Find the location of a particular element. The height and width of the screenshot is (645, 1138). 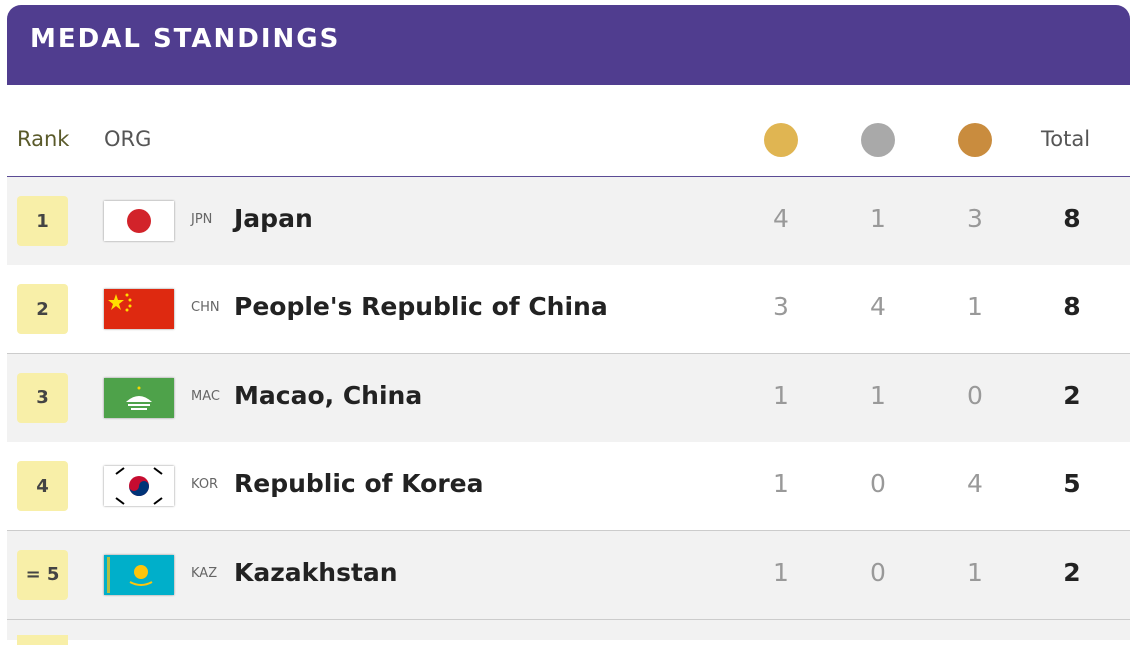

title: MEDAL STANDINGS is located at coordinates (185, 39).